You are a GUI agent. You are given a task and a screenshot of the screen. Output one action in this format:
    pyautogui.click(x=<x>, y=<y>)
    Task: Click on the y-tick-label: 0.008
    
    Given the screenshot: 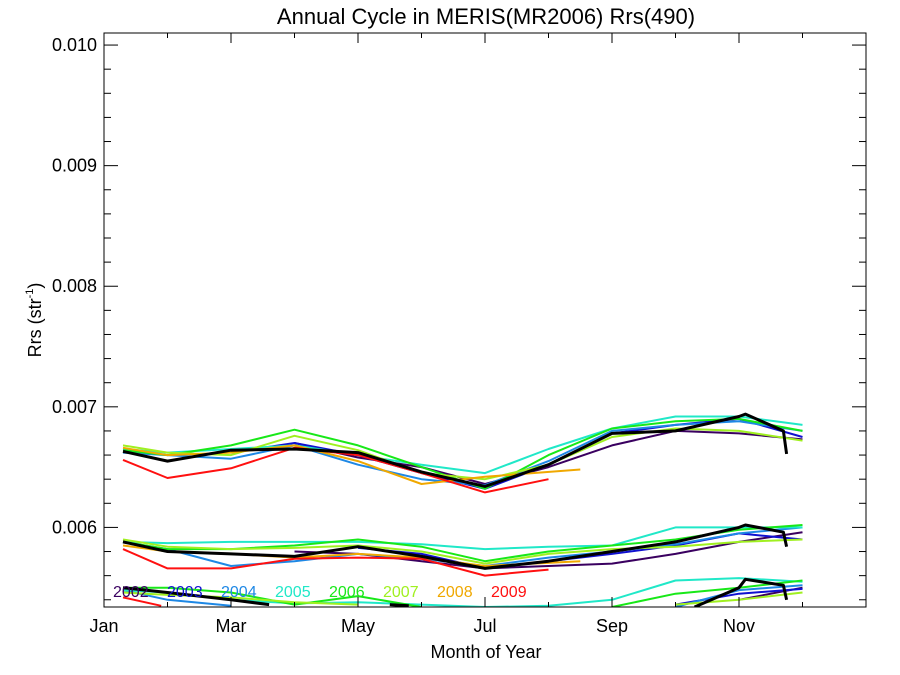 What is the action you would take?
    pyautogui.click(x=74, y=286)
    